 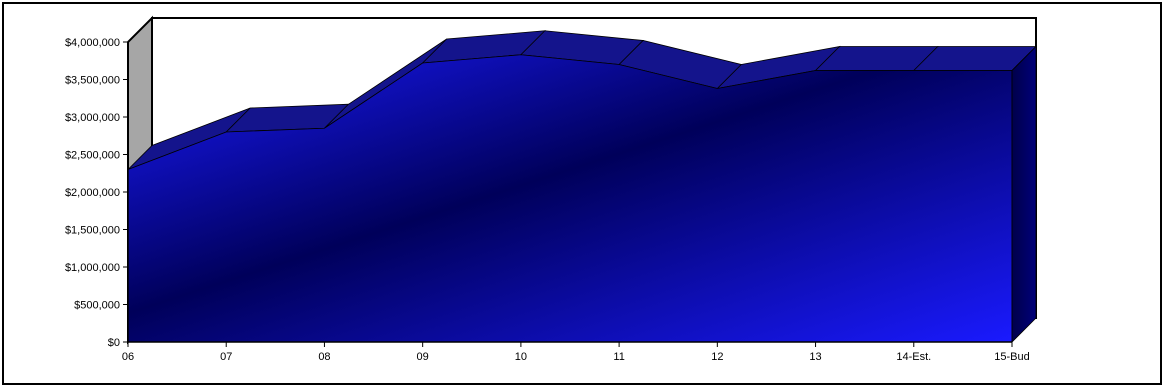 What do you see at coordinates (92, 156) in the screenshot?
I see `y-tick-label: $2,500,000` at bounding box center [92, 156].